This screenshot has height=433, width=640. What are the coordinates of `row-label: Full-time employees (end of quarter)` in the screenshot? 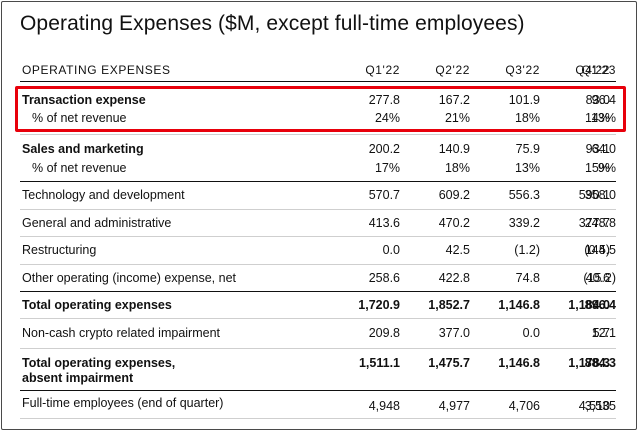 It's located at (123, 403).